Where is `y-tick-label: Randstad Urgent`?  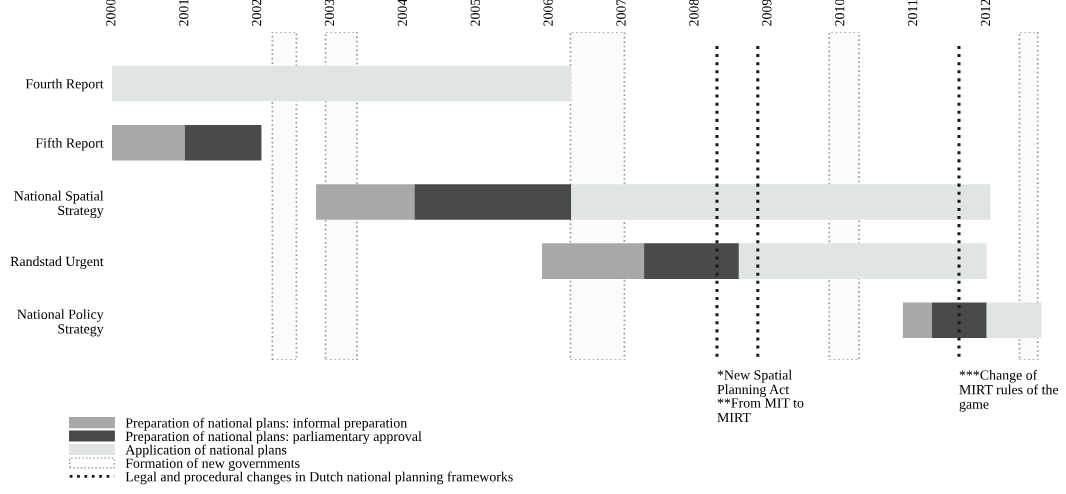 y-tick-label: Randstad Urgent is located at coordinates (57, 262).